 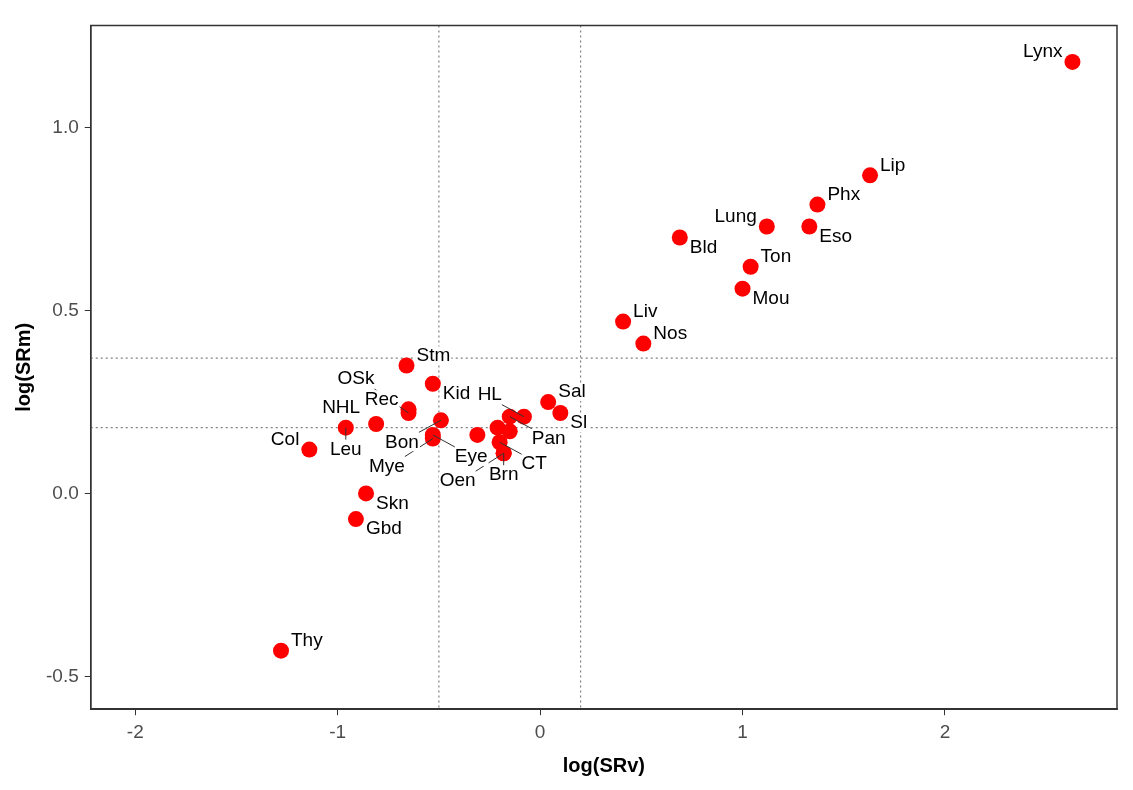 What do you see at coordinates (603, 764) in the screenshot?
I see `x-axis-title: log(SRv)` at bounding box center [603, 764].